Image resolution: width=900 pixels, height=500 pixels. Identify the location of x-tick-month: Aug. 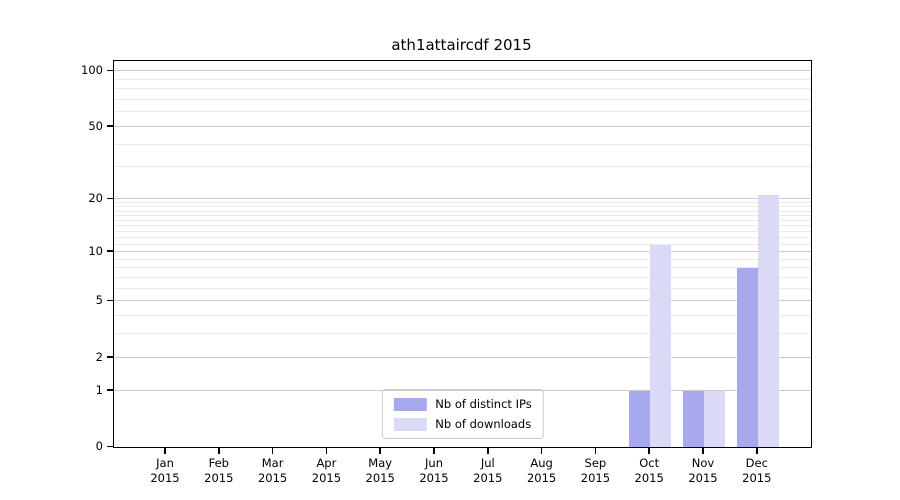
(541, 463).